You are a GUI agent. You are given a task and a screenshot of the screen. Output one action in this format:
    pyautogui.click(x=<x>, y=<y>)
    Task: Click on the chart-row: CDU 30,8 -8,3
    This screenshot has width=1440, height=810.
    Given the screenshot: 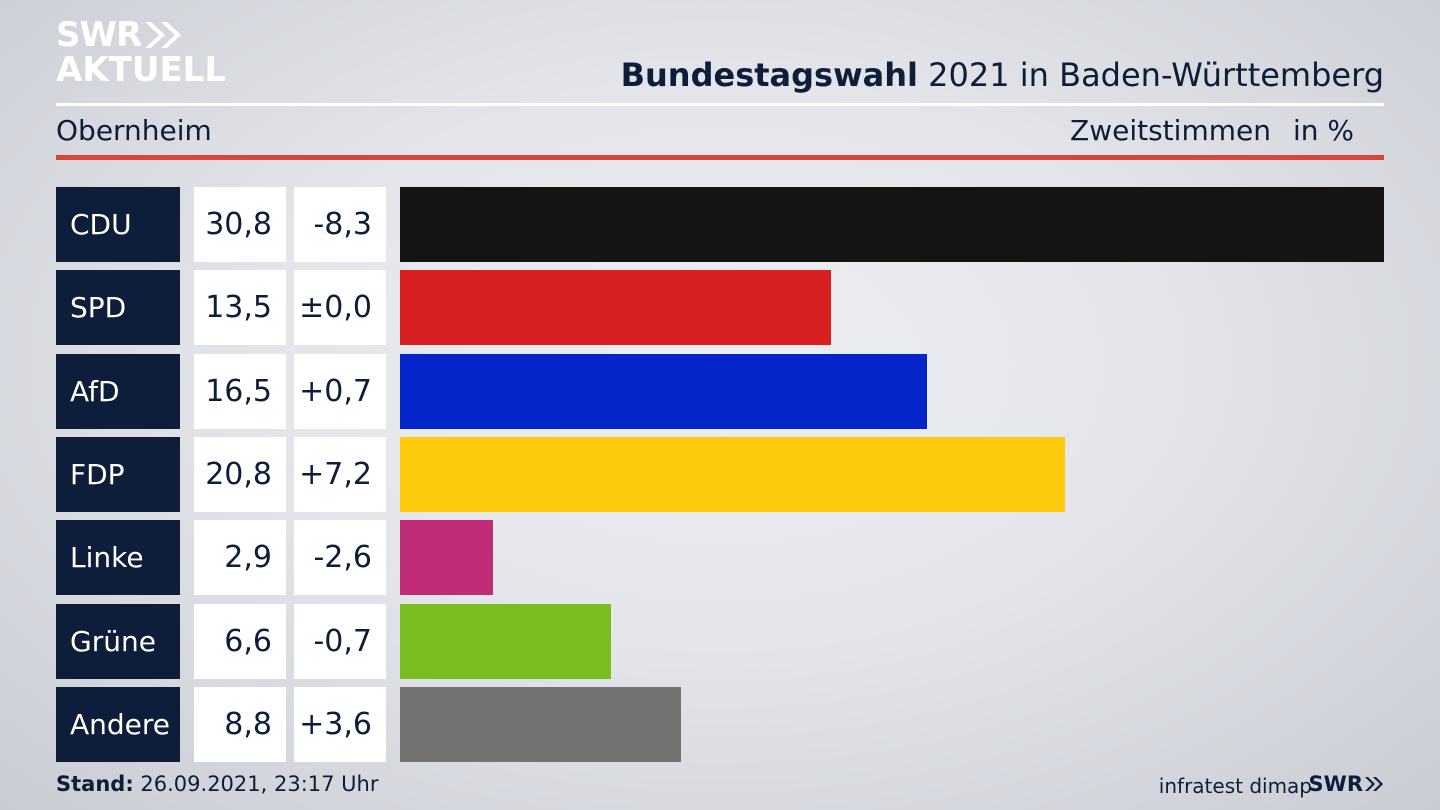 What is the action you would take?
    pyautogui.click(x=720, y=224)
    